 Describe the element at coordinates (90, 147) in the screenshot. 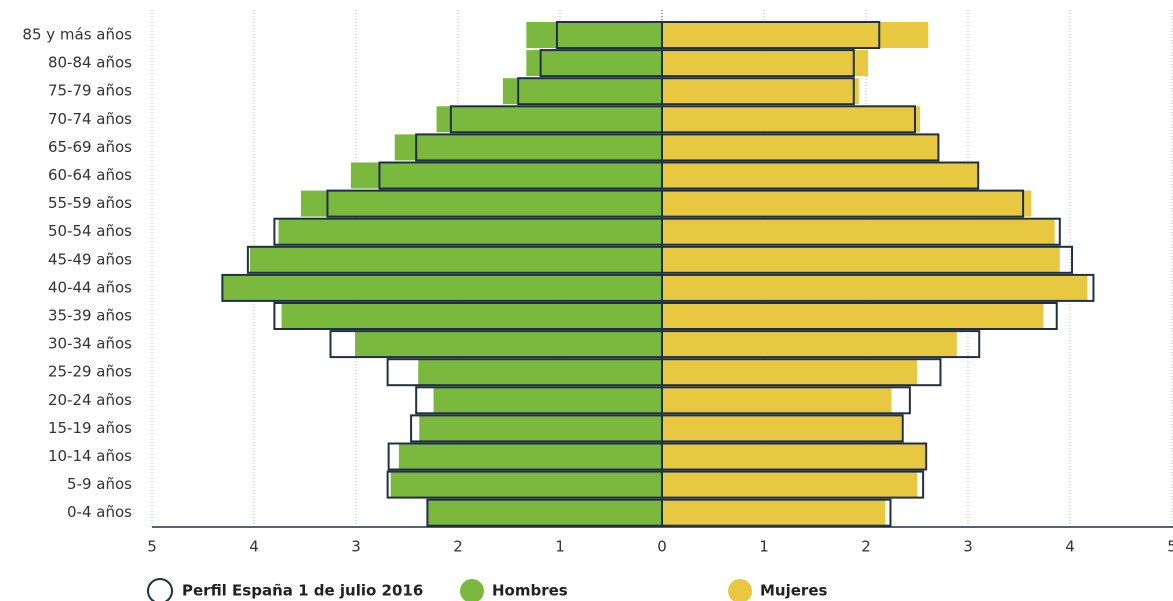

I see `y-tick-label: 65-69 años` at that location.